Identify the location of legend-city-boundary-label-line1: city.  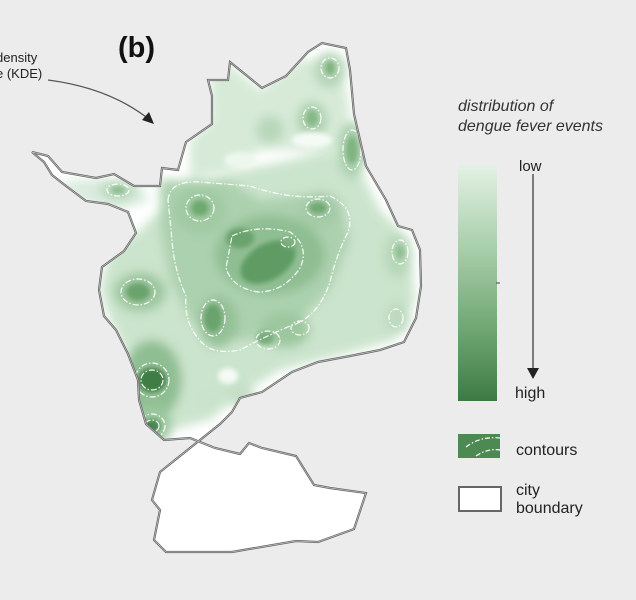
(528, 490).